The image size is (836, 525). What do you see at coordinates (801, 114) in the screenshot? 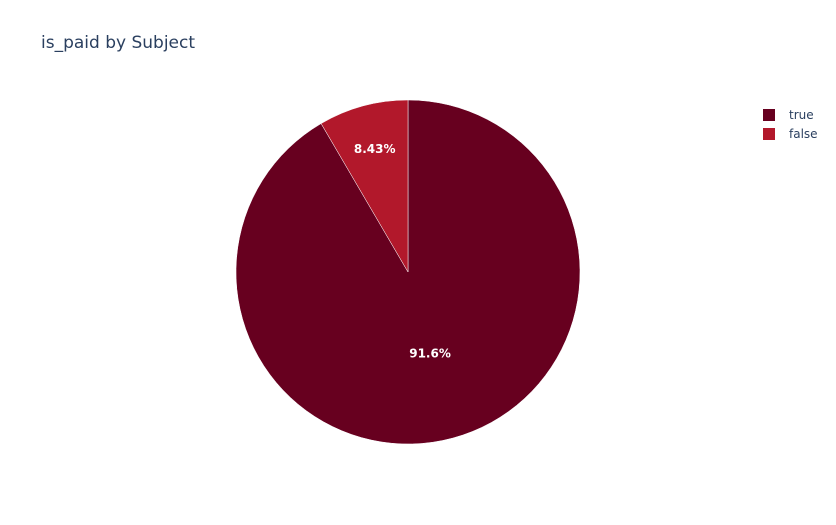
I see `legend-label-true: true` at bounding box center [801, 114].